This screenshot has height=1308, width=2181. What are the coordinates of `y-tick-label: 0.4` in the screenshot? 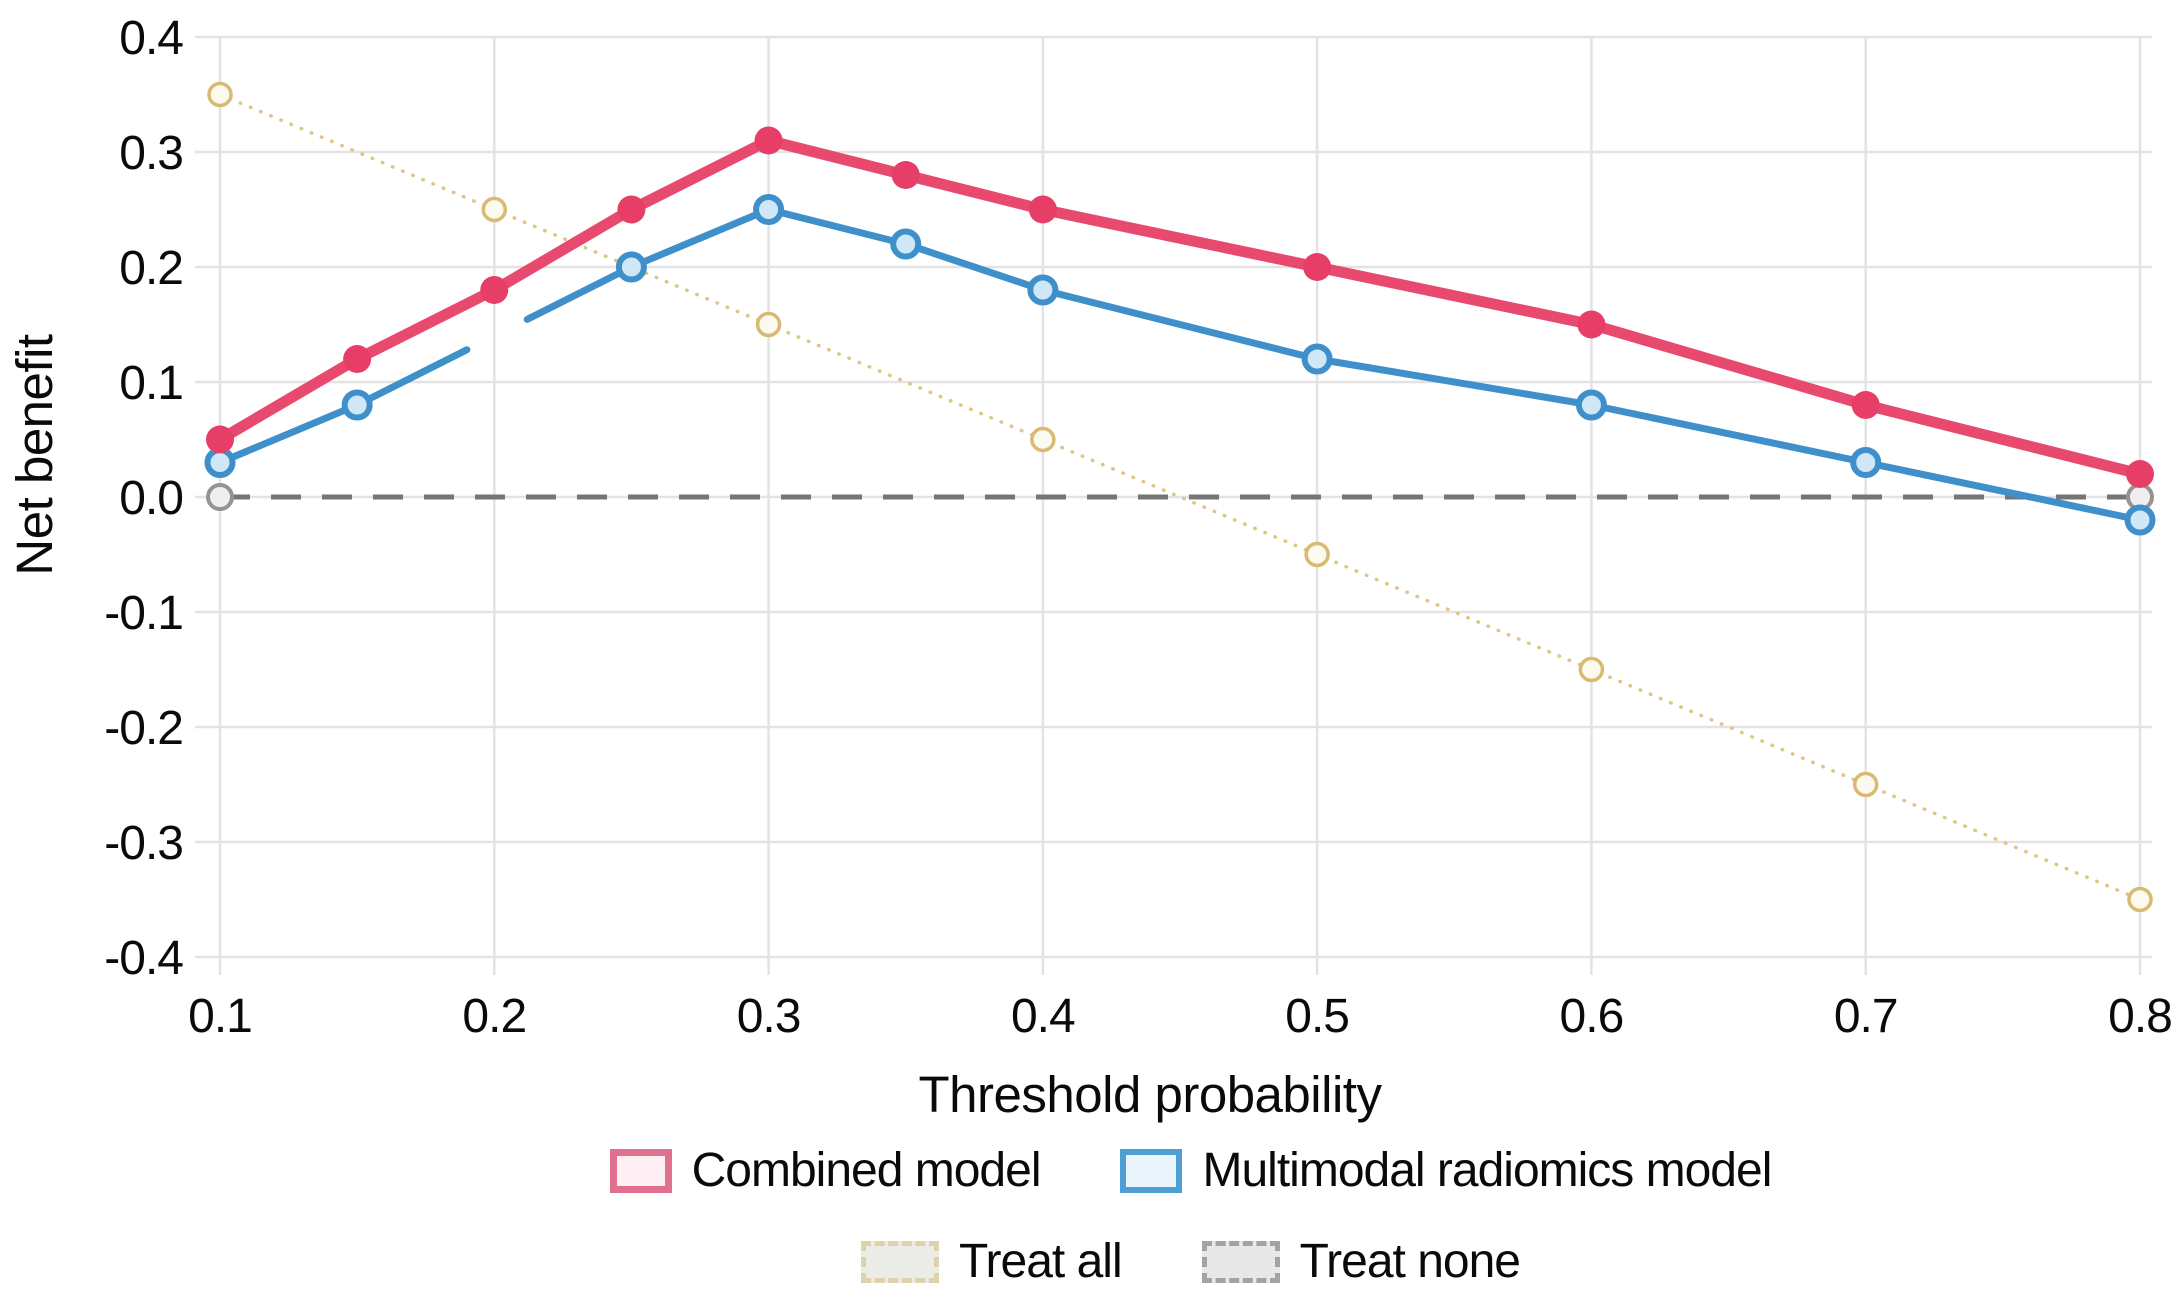 It's located at (151, 38).